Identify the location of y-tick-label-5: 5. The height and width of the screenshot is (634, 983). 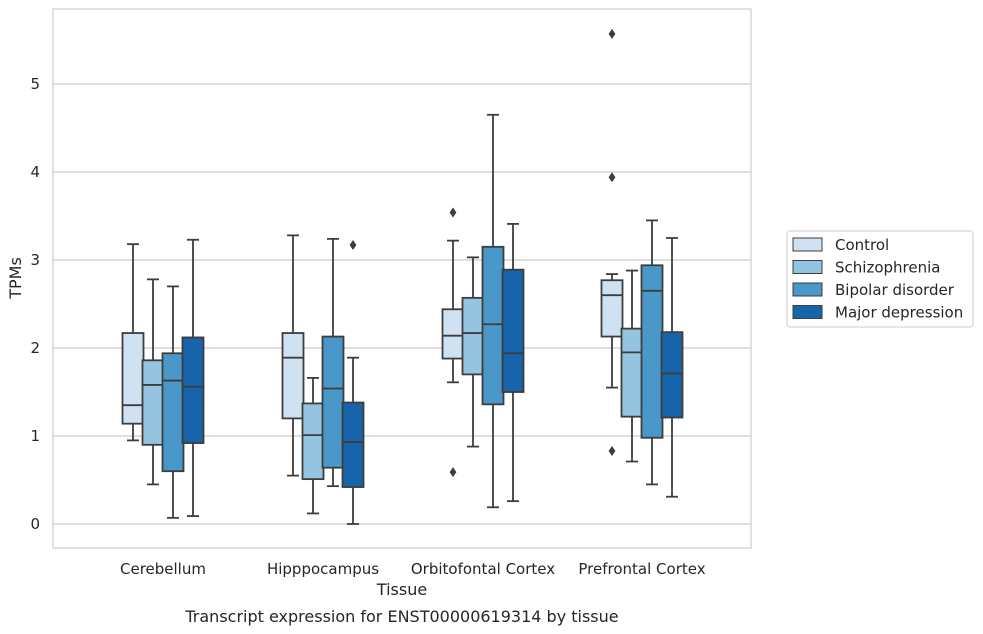
(35, 84).